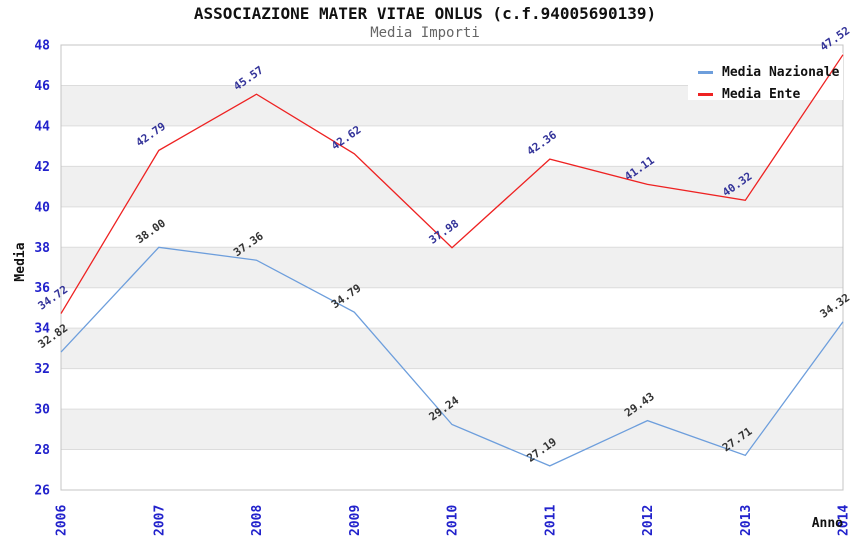 This screenshot has width=850, height=550. What do you see at coordinates (62, 520) in the screenshot?
I see `x-tick-label: 2006` at bounding box center [62, 520].